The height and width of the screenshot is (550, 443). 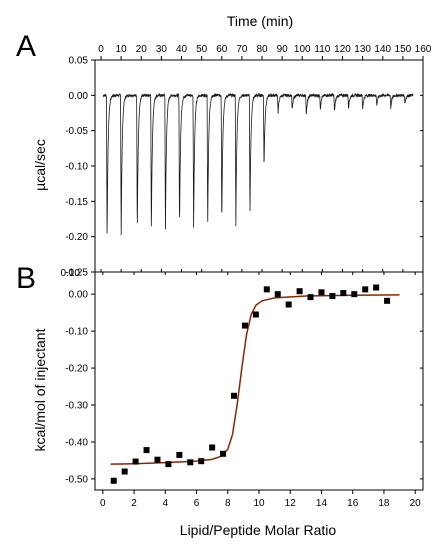 What do you see at coordinates (182, 49) in the screenshot?
I see `panel-a-x-tick-label: 40` at bounding box center [182, 49].